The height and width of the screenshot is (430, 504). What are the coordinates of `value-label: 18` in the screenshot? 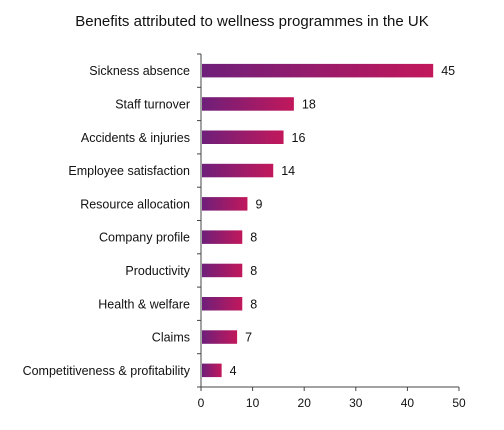 It's located at (309, 104).